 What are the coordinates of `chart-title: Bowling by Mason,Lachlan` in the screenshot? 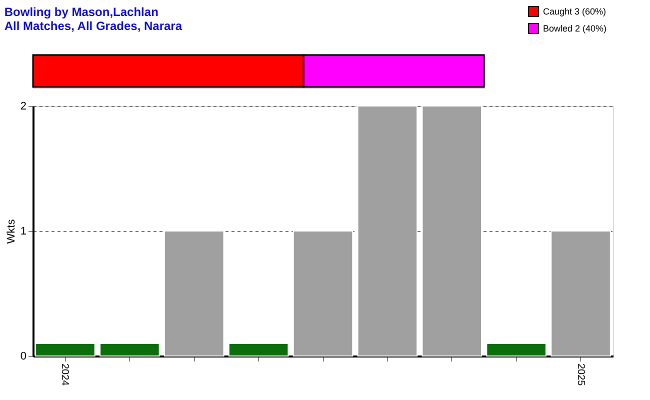 It's located at (81, 12).